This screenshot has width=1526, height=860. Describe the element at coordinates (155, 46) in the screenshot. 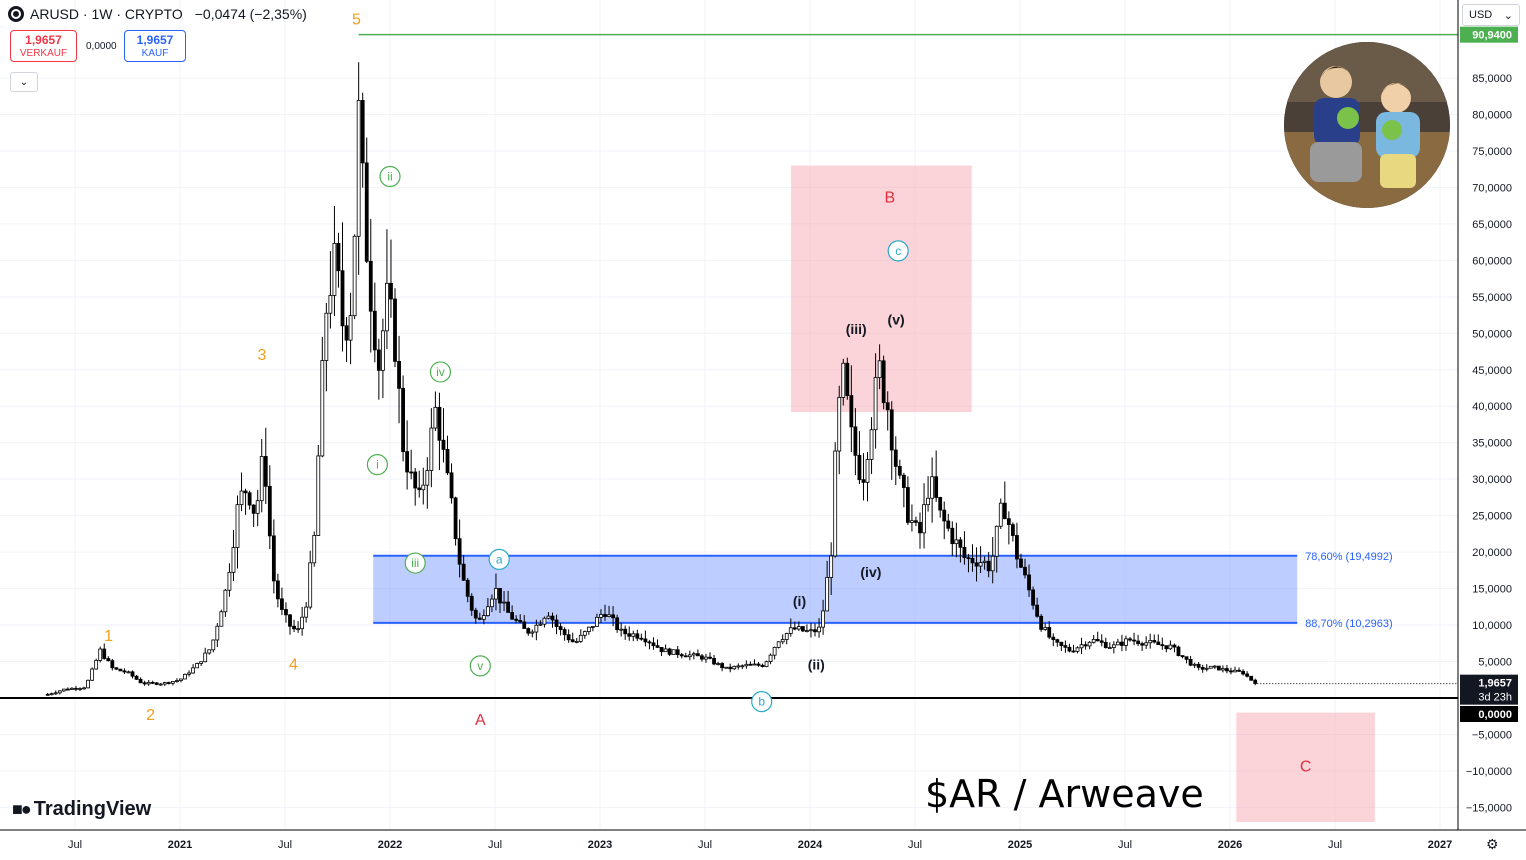

I see `buy-button: 1,9657 KAUF` at that location.